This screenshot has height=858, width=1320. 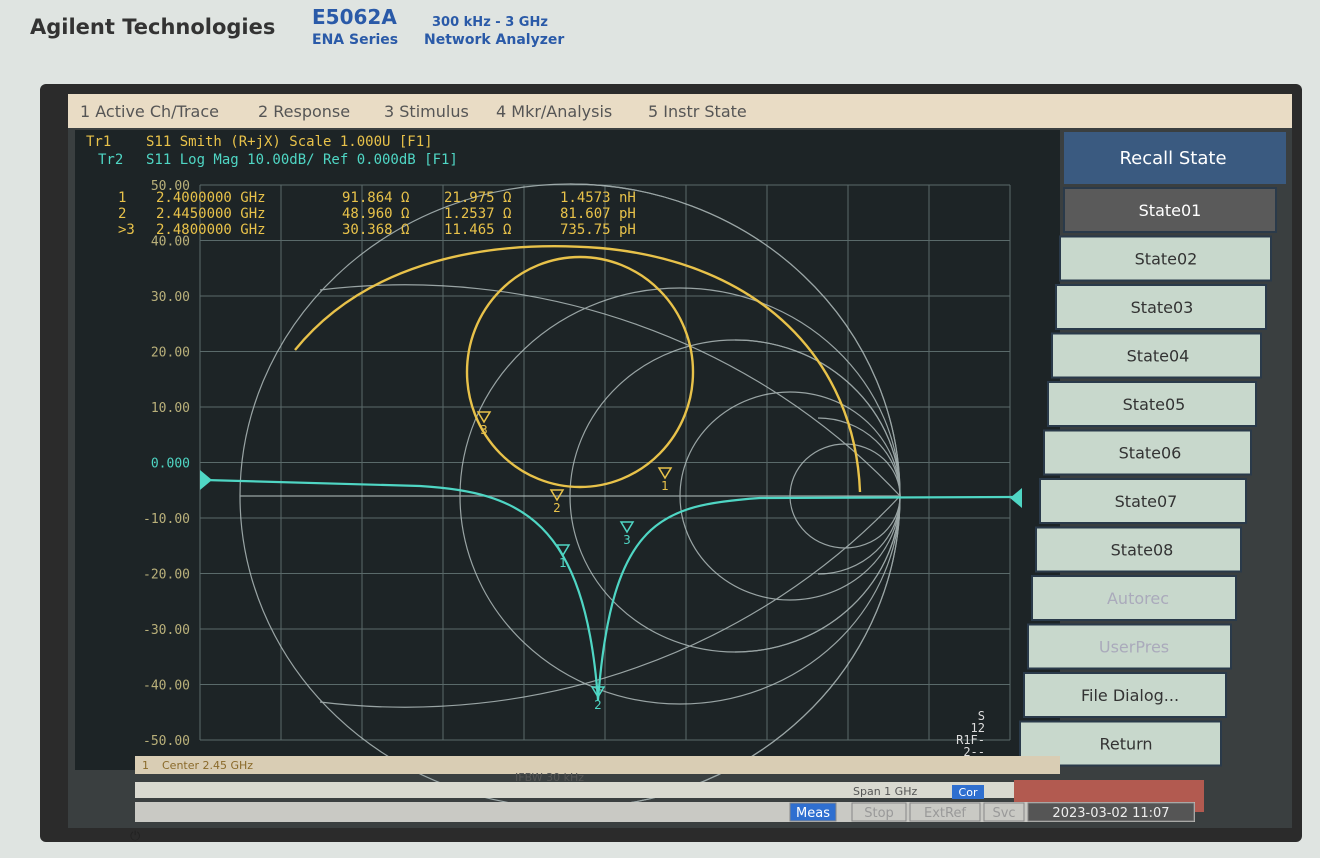 What do you see at coordinates (149, 111) in the screenshot?
I see `menu-item: 1 Active Ch/Trace` at bounding box center [149, 111].